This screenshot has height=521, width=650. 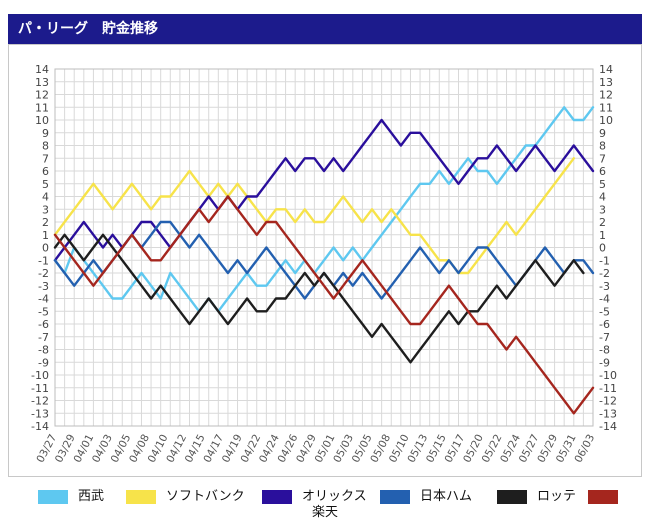 I want to click on y-tick-label-left: 8, so click(x=45, y=146).